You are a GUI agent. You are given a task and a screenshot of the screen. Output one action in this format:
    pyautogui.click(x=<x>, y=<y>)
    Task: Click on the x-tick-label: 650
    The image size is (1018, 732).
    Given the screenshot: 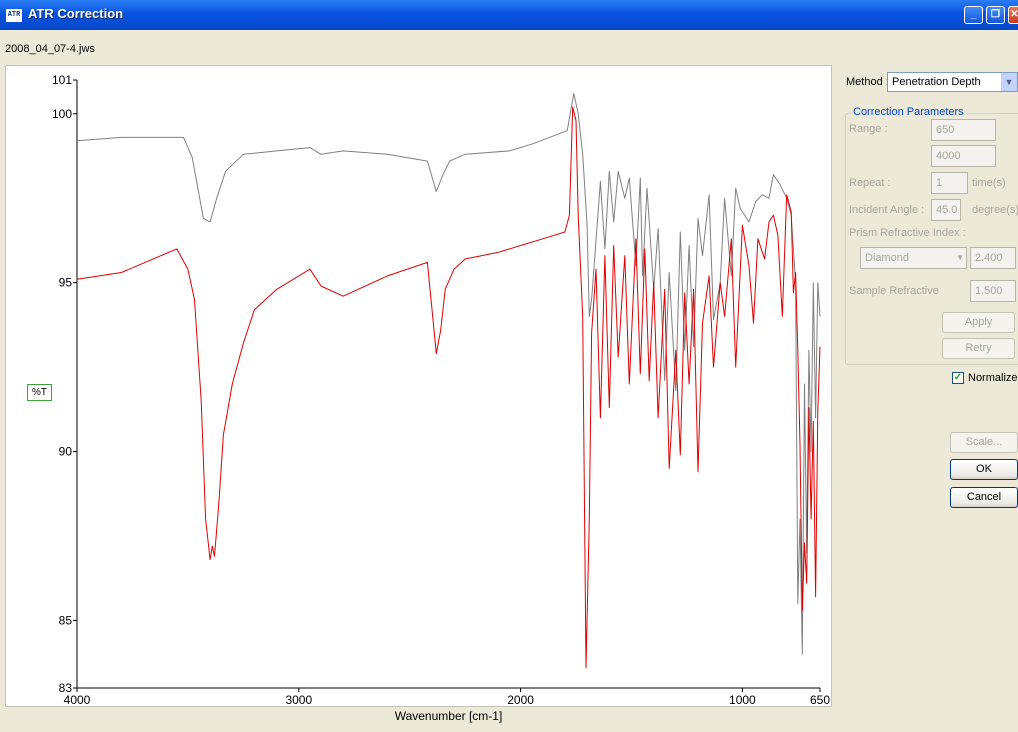 What is the action you would take?
    pyautogui.click(x=820, y=700)
    